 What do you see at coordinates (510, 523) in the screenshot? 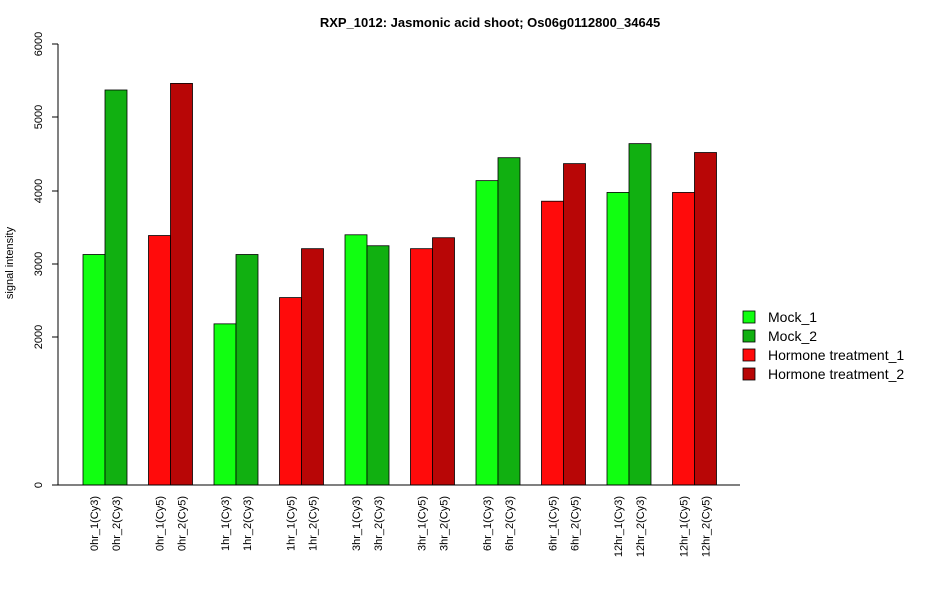
I see `x-tick-label: 6hr_2(Cy3)` at bounding box center [510, 523].